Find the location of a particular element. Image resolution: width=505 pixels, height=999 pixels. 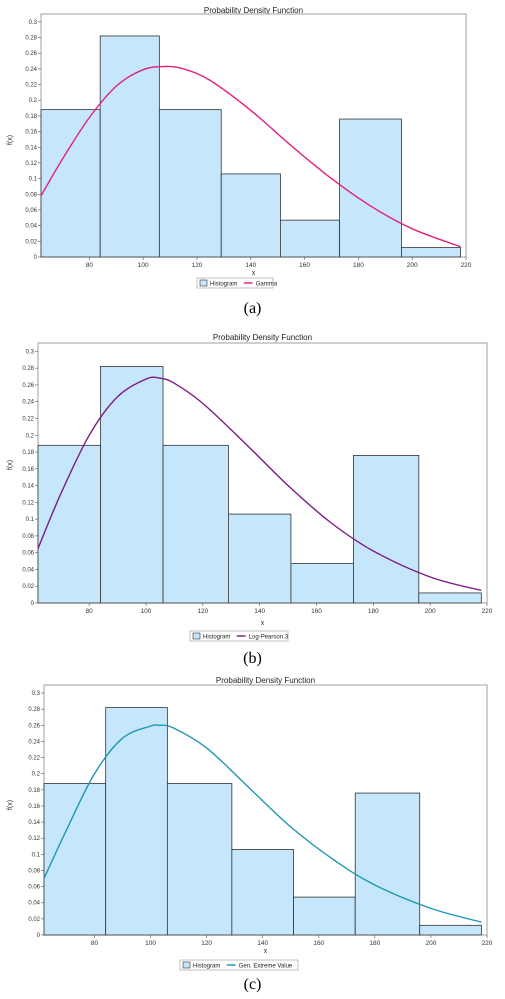

legend-curve-label: Gen. Extreme Value is located at coordinates (266, 967).